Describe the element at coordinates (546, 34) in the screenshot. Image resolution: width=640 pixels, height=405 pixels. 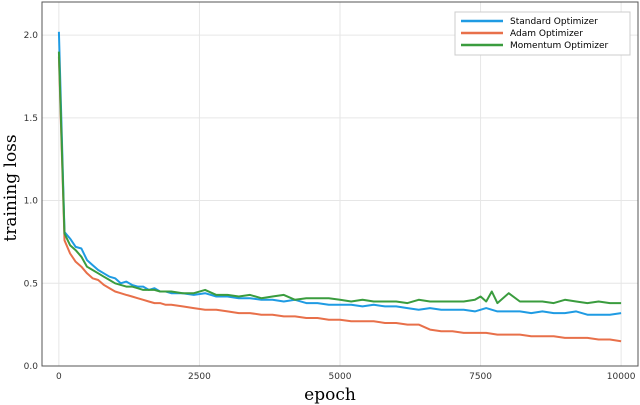
I see `legend-label-adam: Adam Optimizer` at that location.